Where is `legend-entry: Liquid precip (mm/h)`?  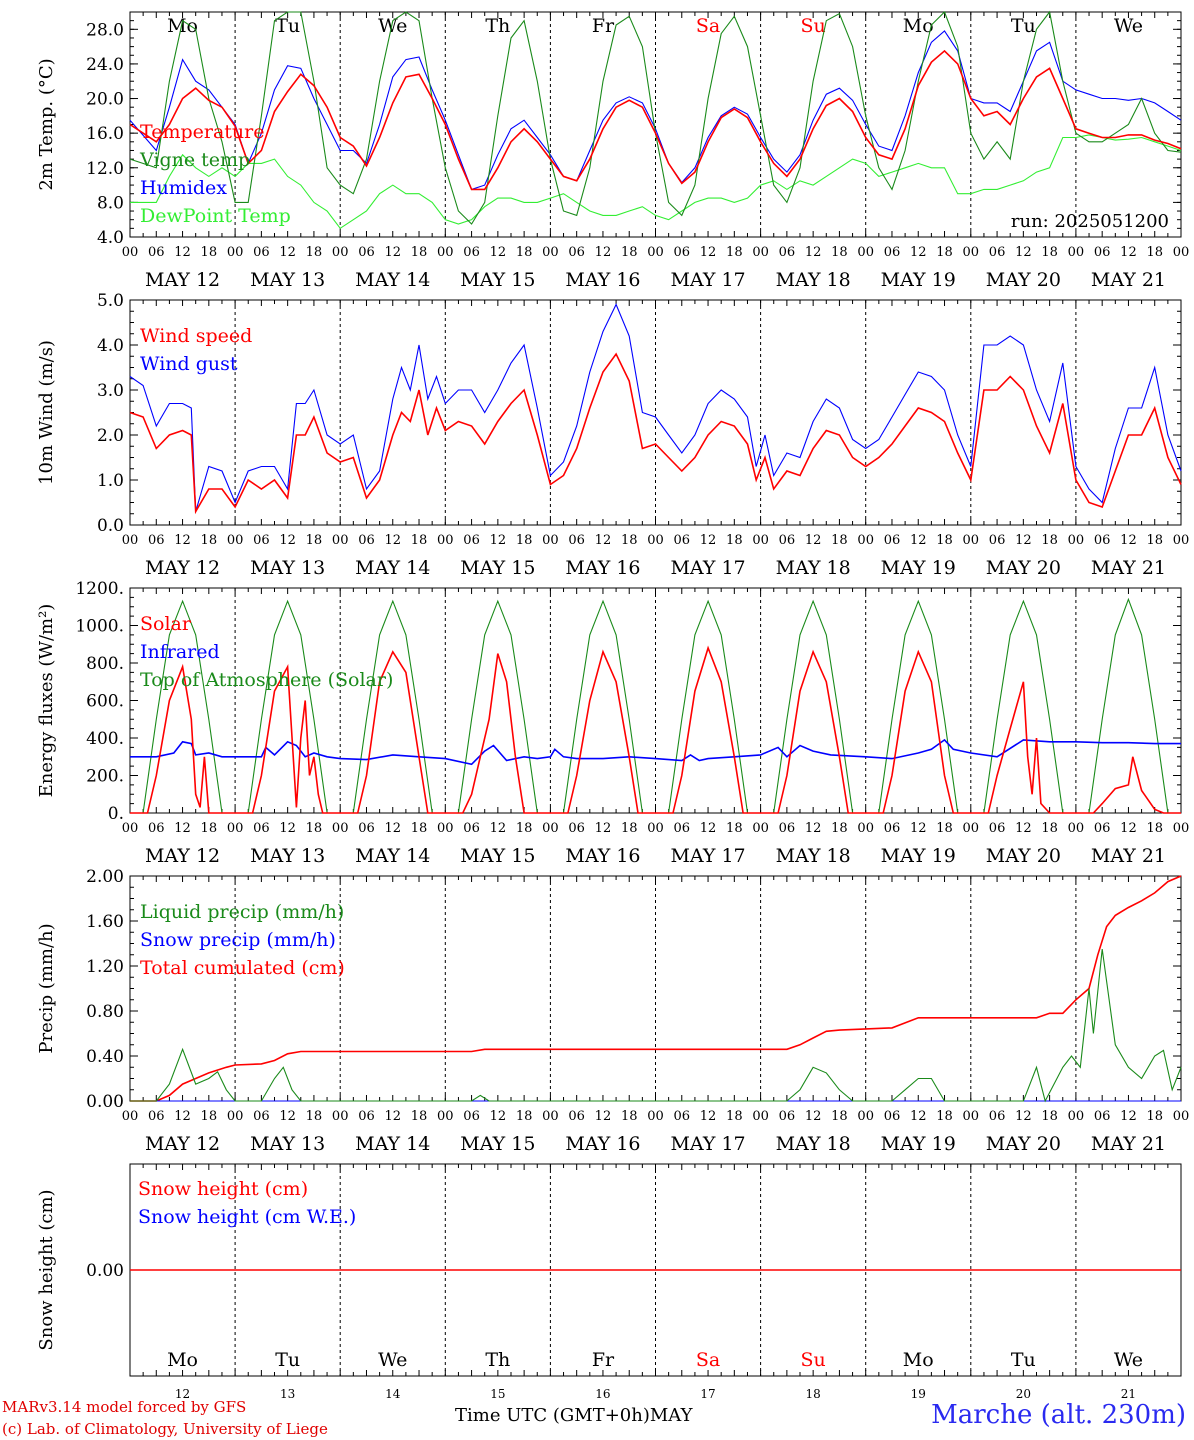
legend-entry: Liquid precip (mm/h) is located at coordinates (242, 912).